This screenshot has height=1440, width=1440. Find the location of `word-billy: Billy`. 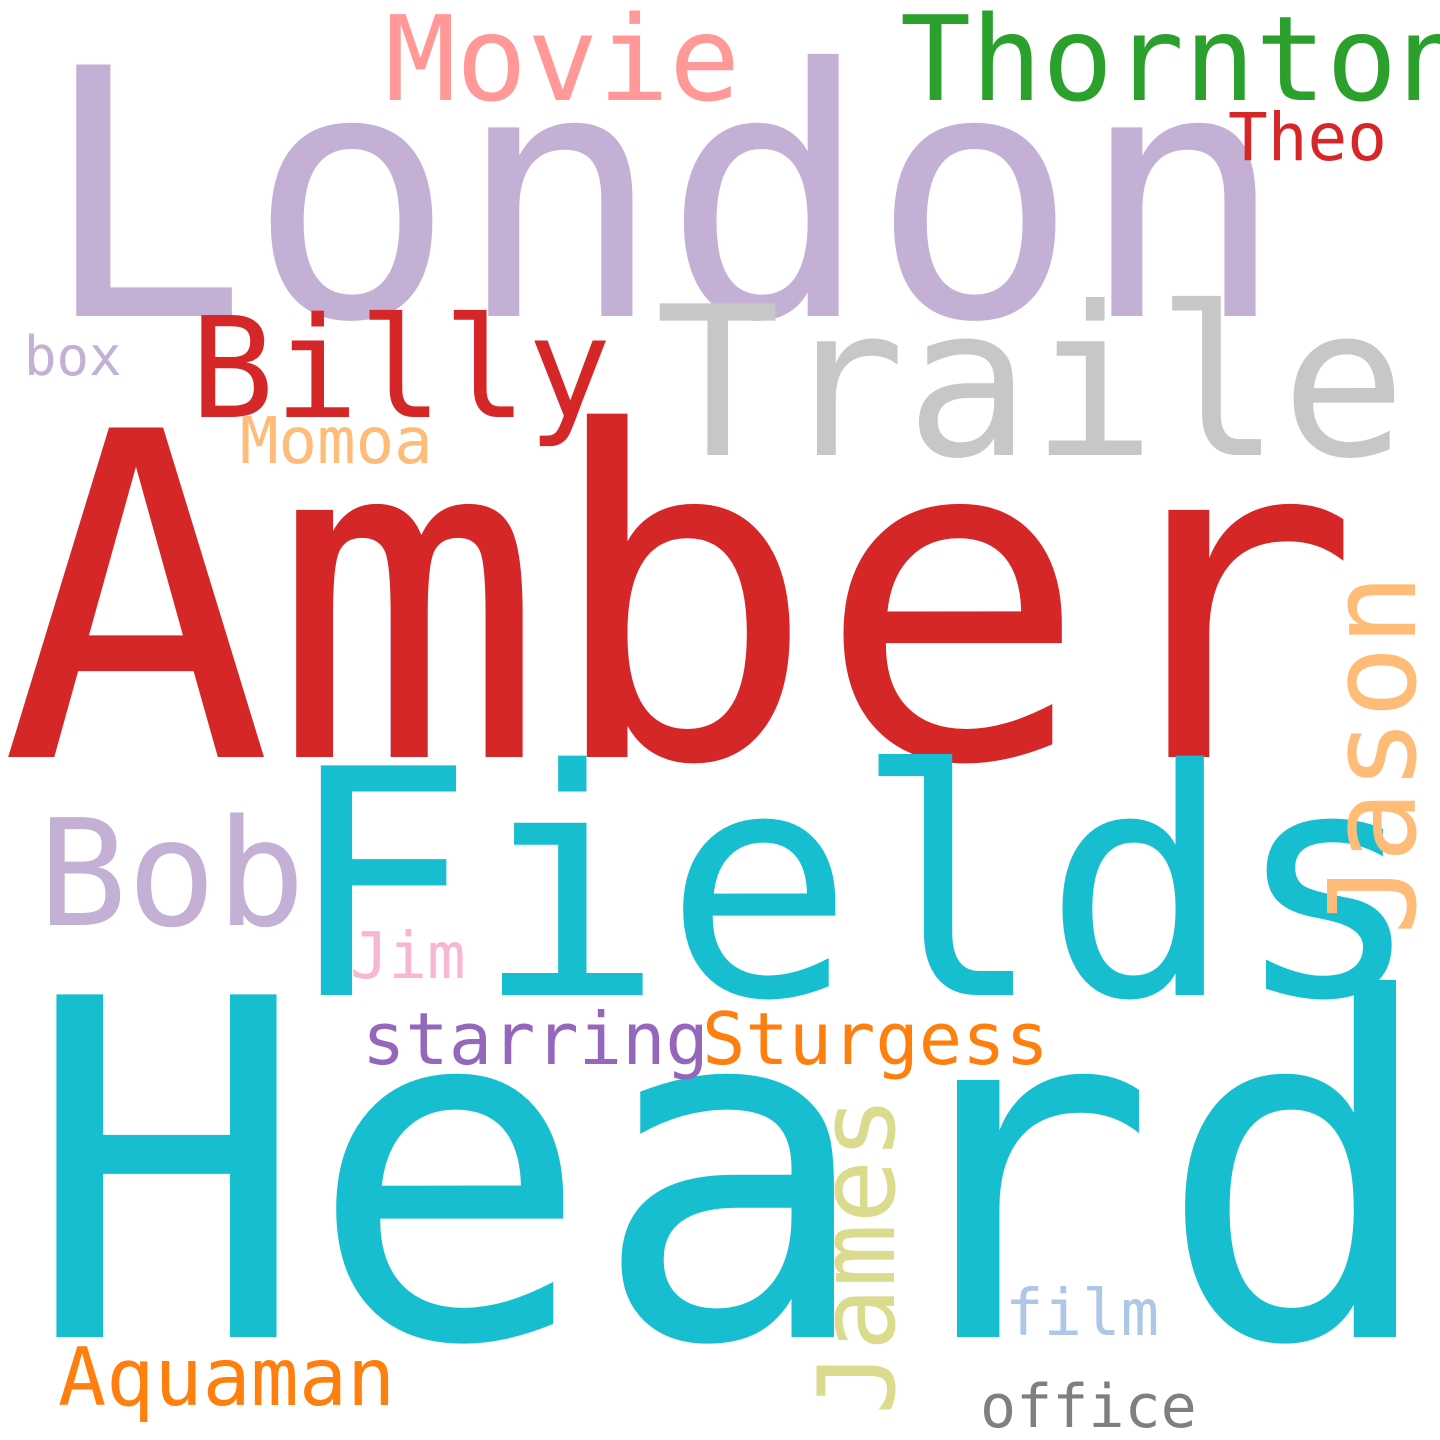

word-billy: Billy is located at coordinates (401, 369).